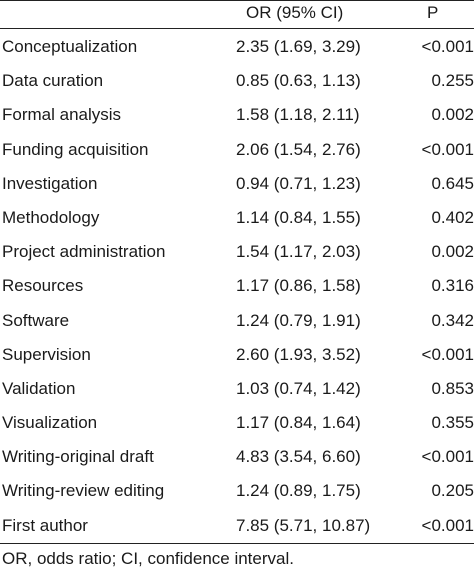 The height and width of the screenshot is (572, 474). Describe the element at coordinates (45, 525) in the screenshot. I see `row-label: First author` at that location.